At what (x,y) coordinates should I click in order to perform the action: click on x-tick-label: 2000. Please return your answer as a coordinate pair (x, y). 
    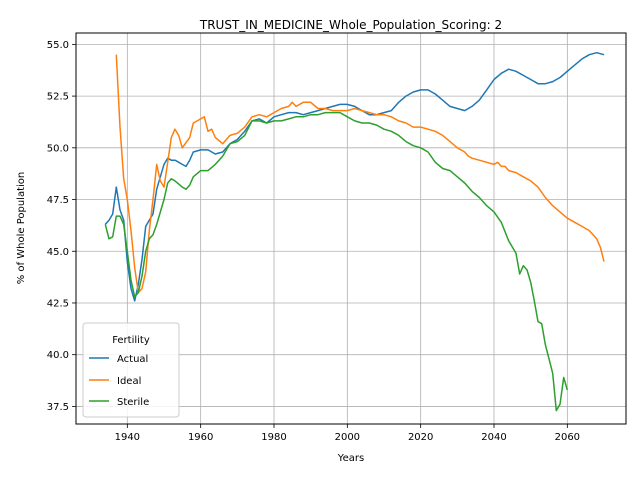
    Looking at the image, I should click on (347, 437).